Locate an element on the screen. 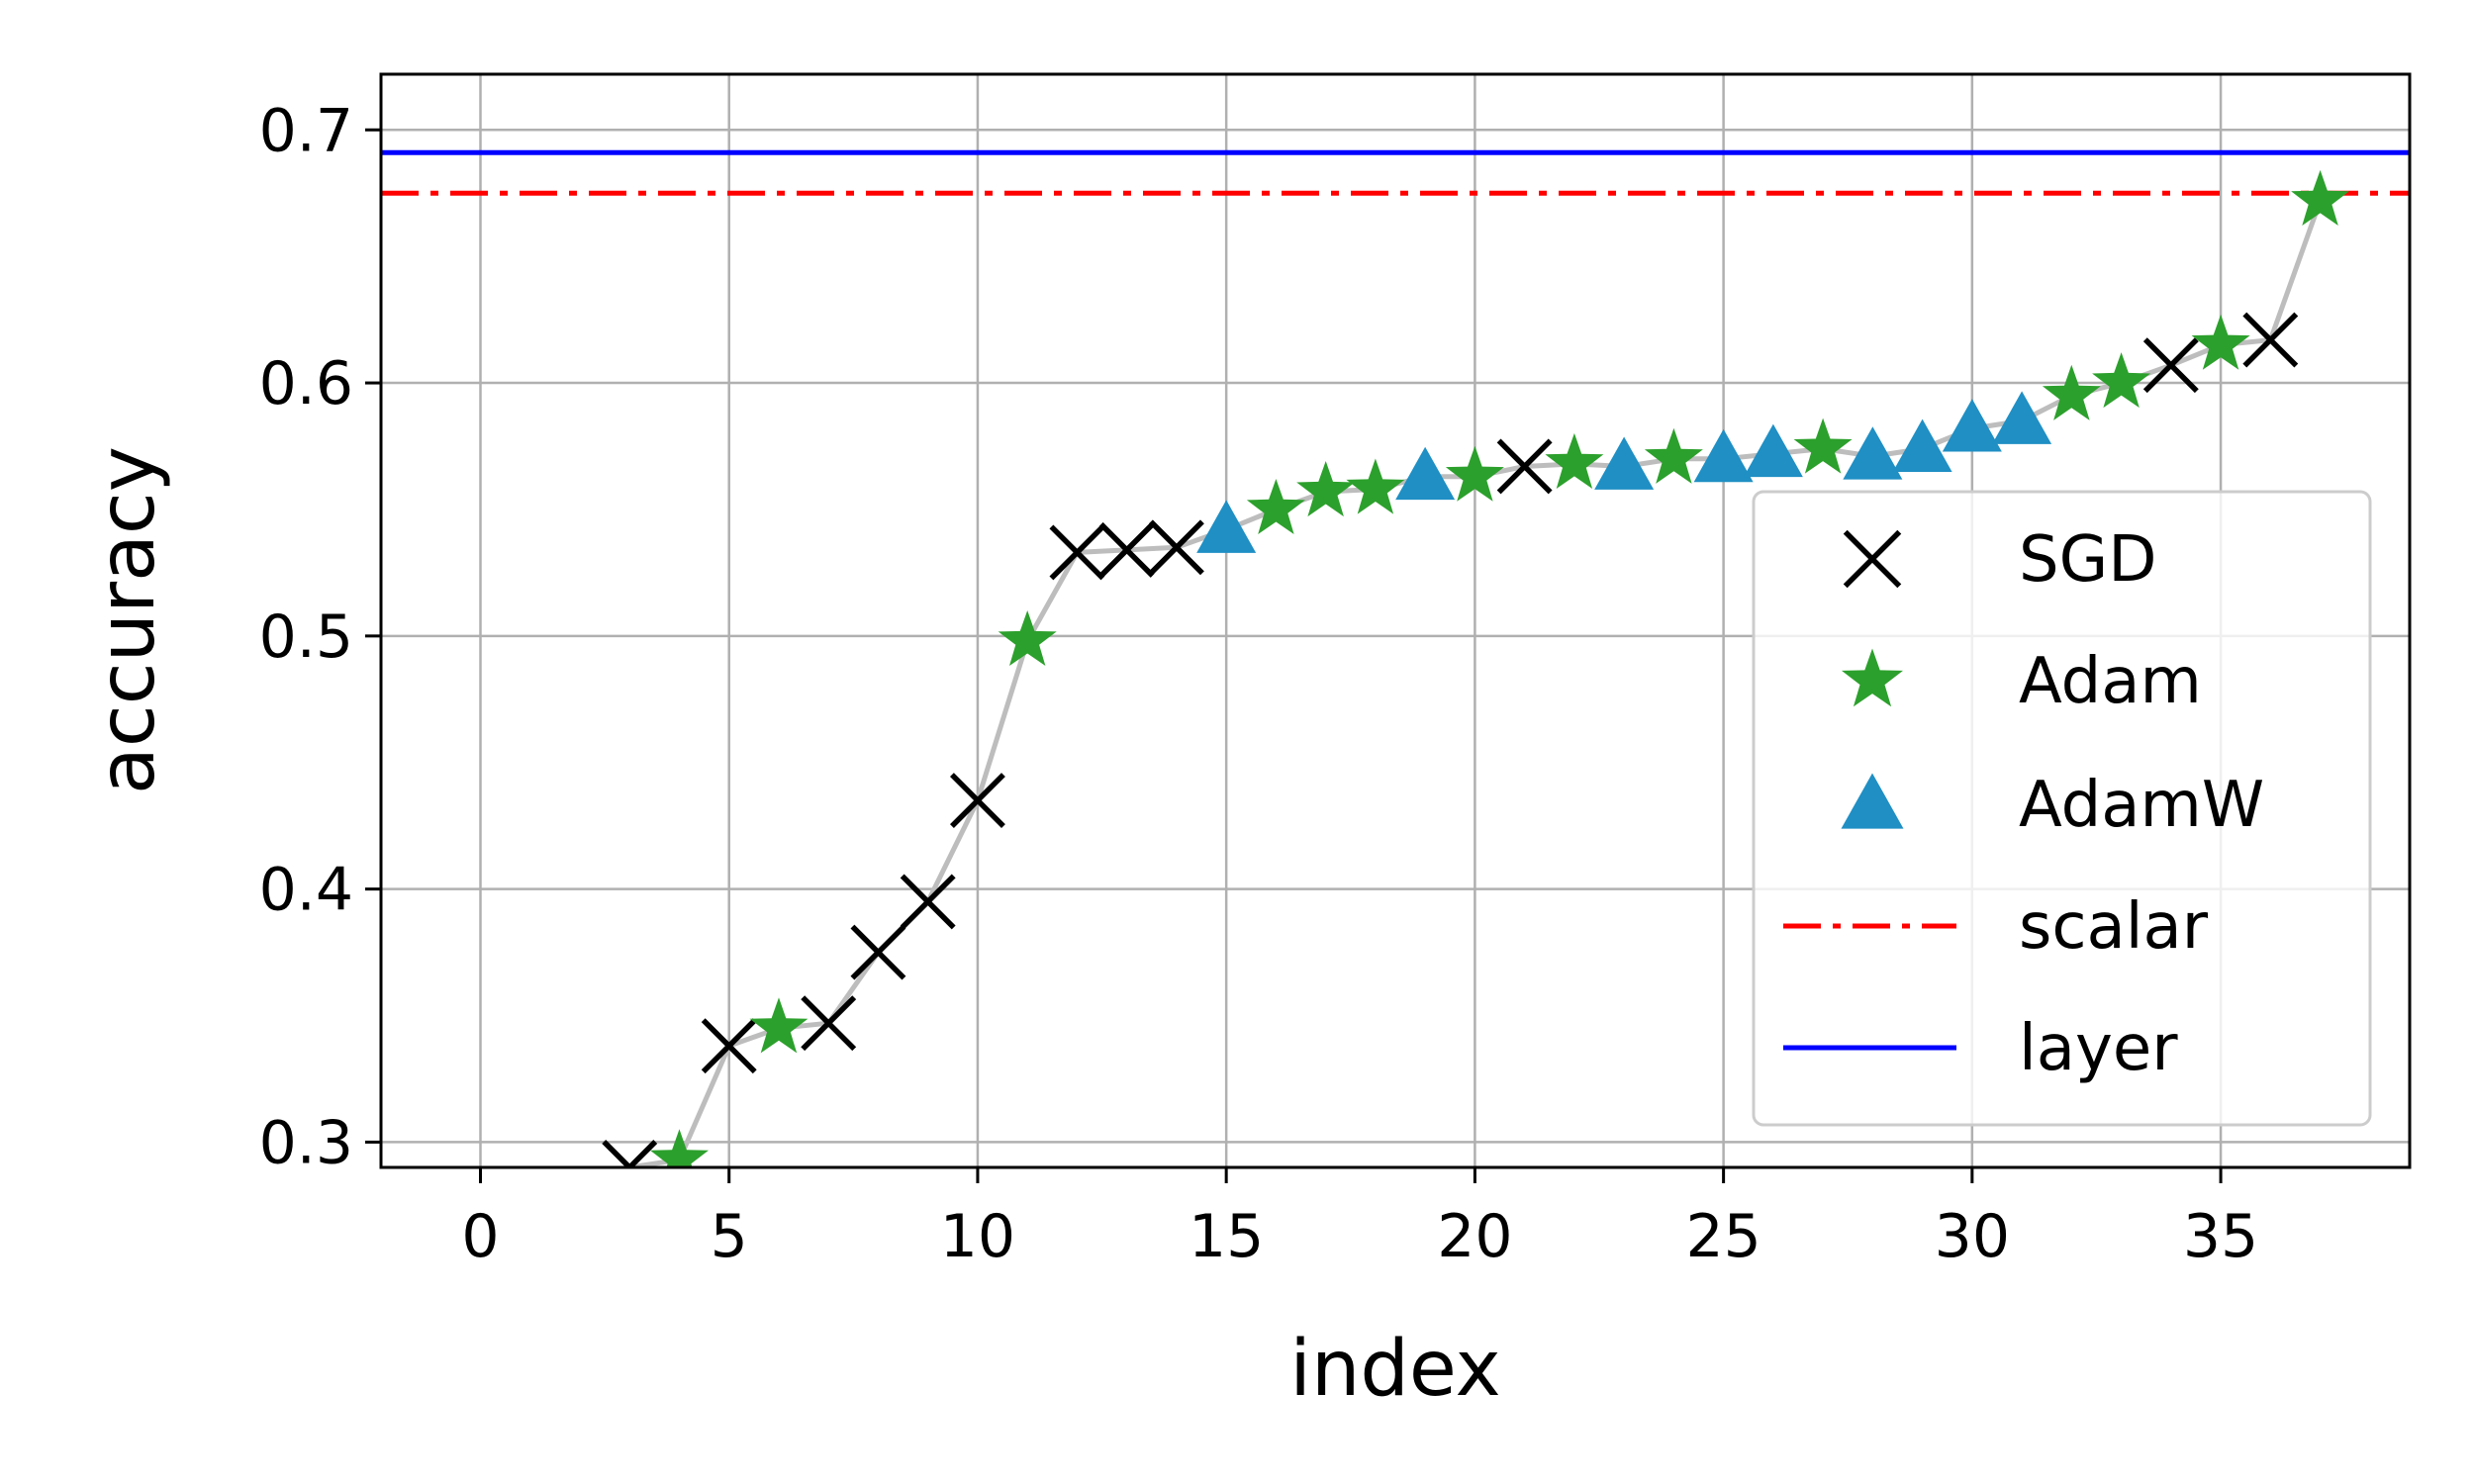  legend-label-layer: layer is located at coordinates (2098, 1048).